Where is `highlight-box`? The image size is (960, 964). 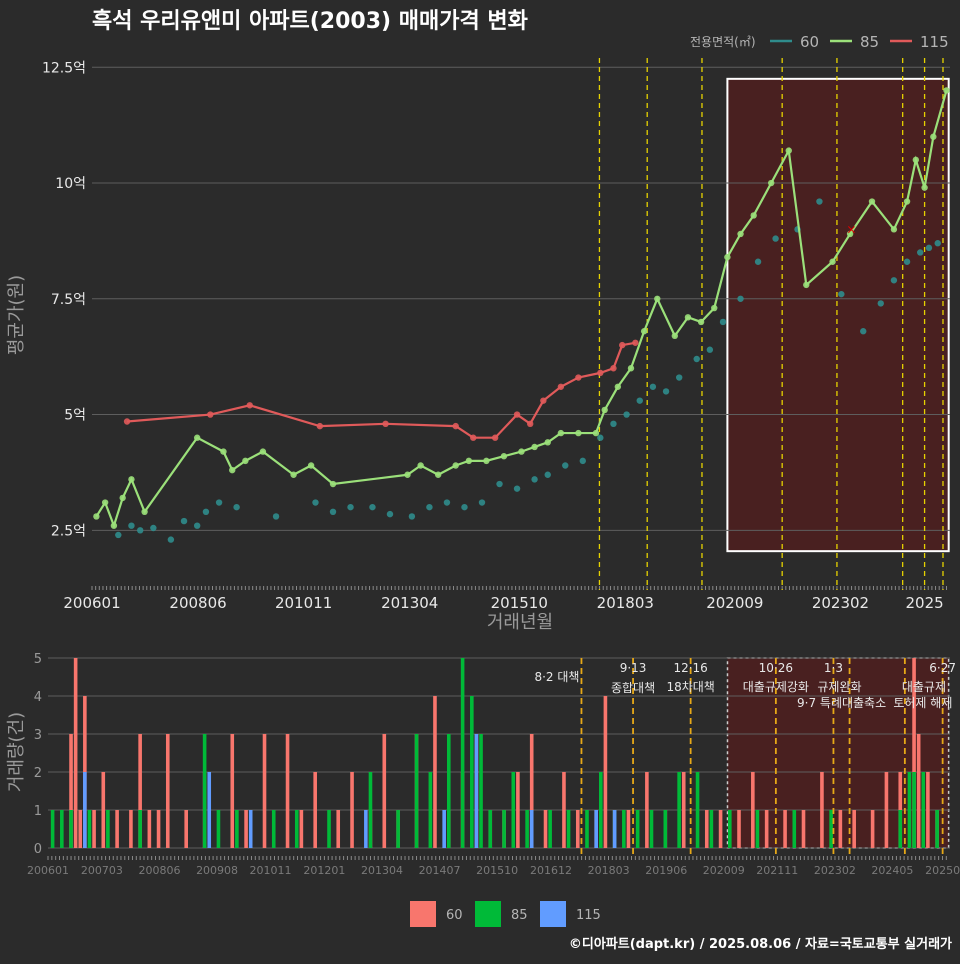 highlight-box is located at coordinates (838, 315).